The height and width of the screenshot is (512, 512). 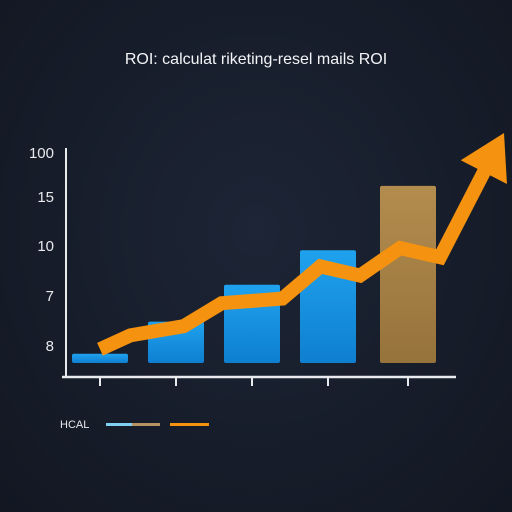 What do you see at coordinates (254, 382) in the screenshot?
I see `x-axis-ticks` at bounding box center [254, 382].